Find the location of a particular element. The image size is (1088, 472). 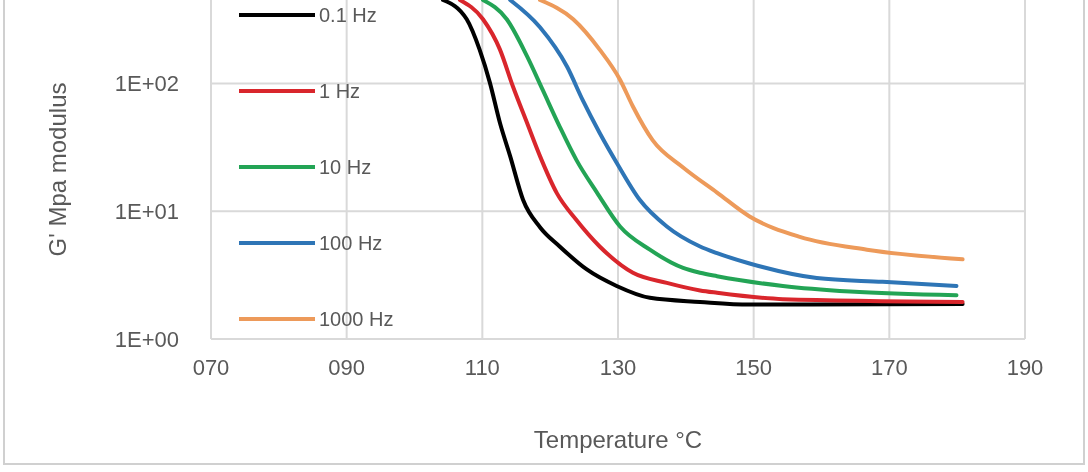

y-tick-label: 1E+00 is located at coordinates (146, 339).